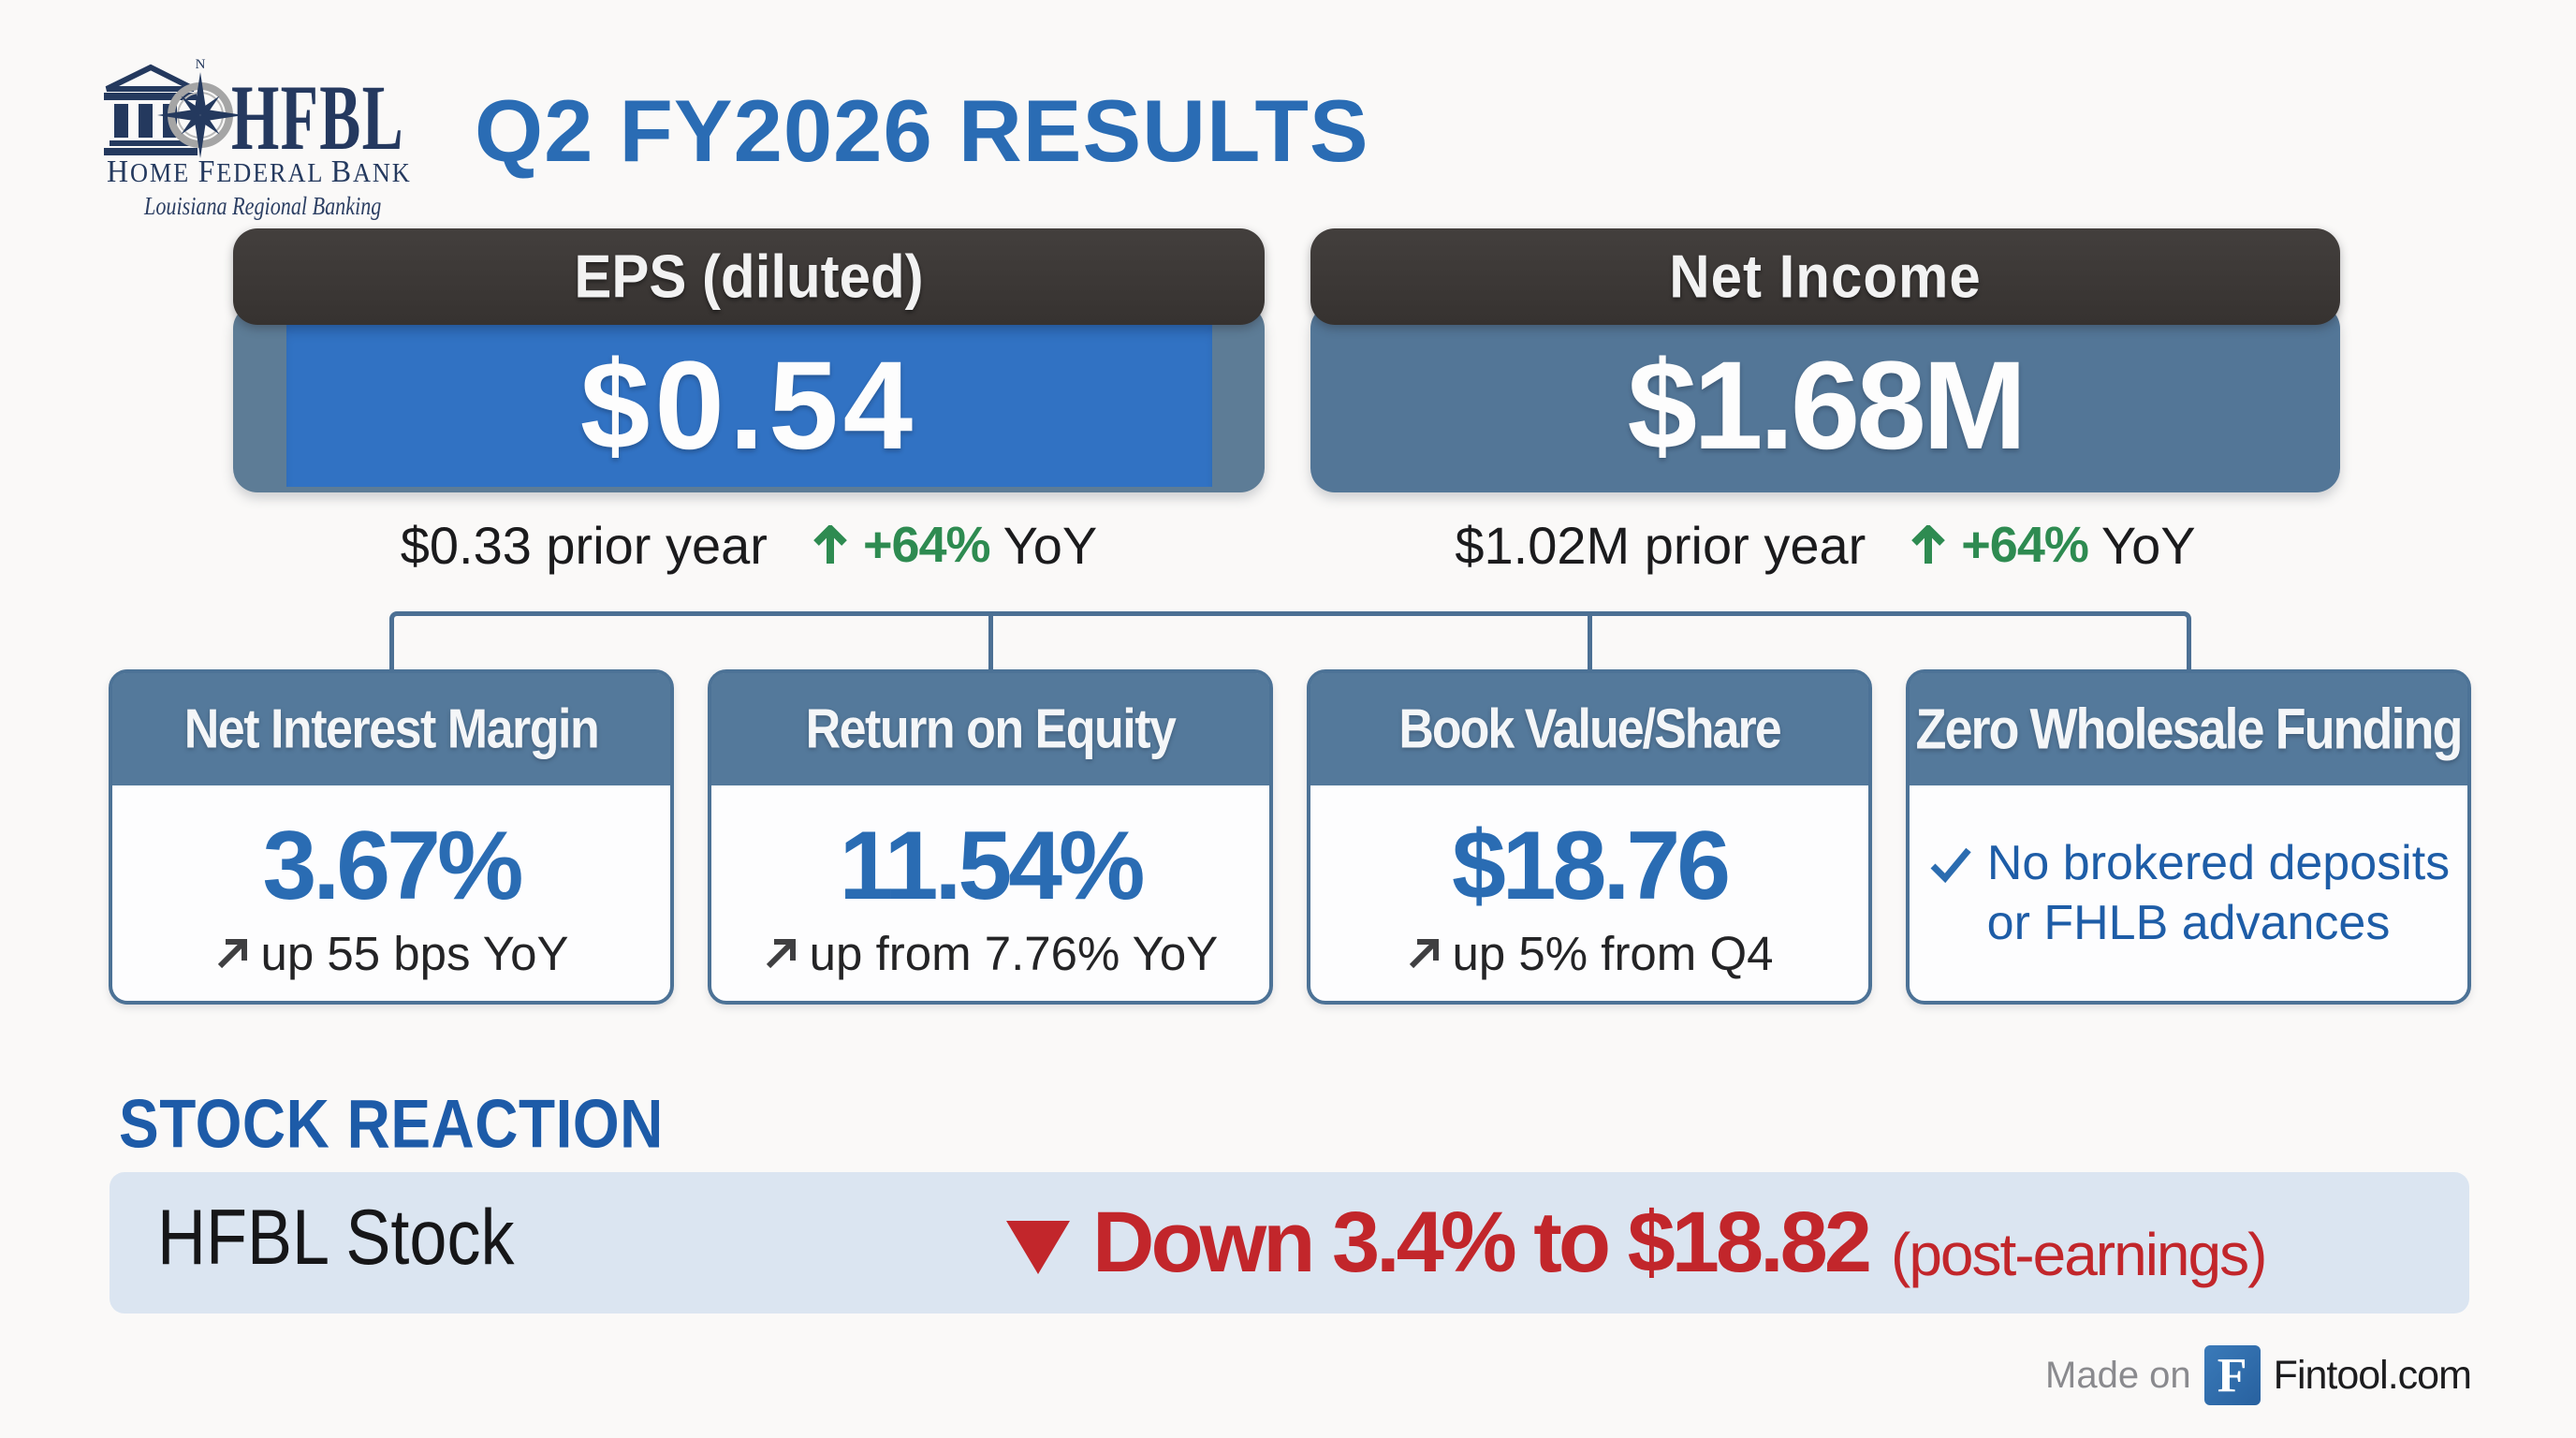 The image size is (2576, 1438). What do you see at coordinates (201, 64) in the screenshot?
I see `svg-text: N` at bounding box center [201, 64].